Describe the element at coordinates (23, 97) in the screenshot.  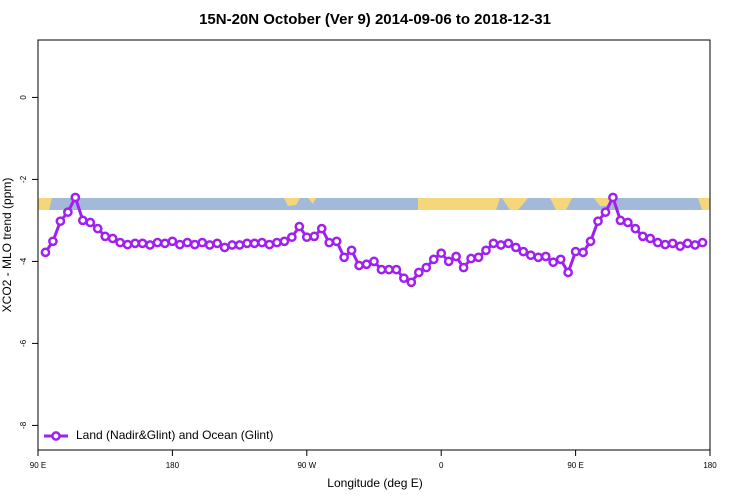
I see `y-tick-label: 0` at that location.